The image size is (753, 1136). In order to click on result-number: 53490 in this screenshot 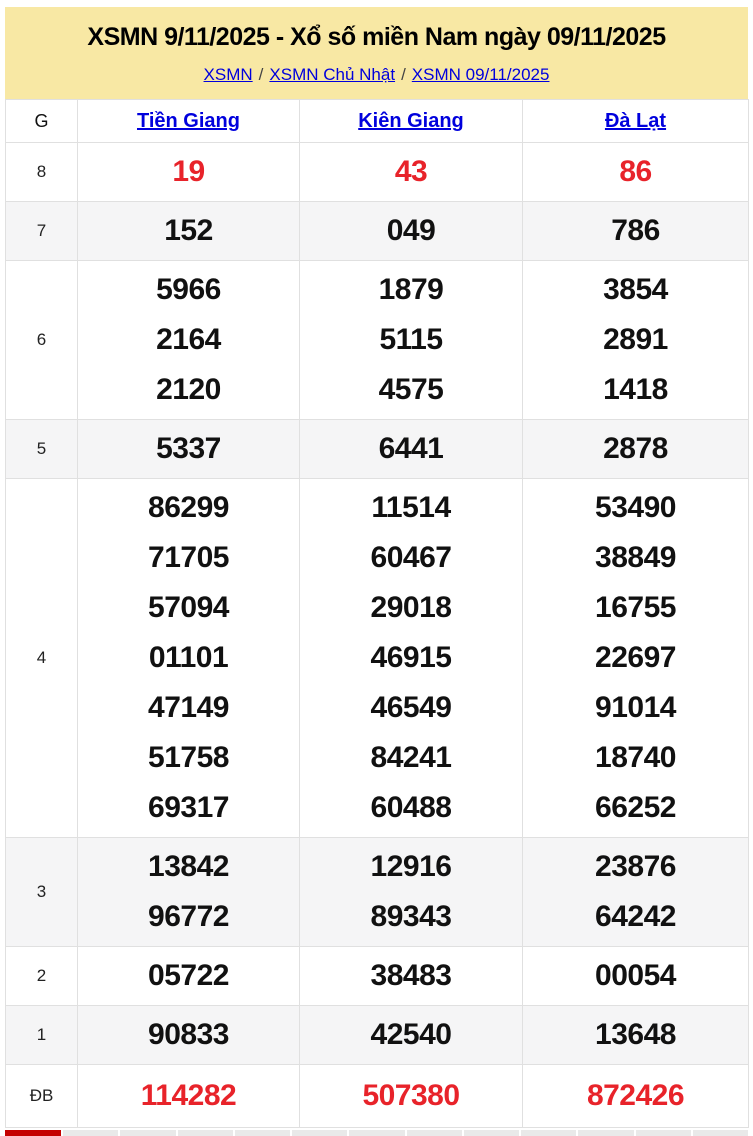, I will do `click(635, 507)`.